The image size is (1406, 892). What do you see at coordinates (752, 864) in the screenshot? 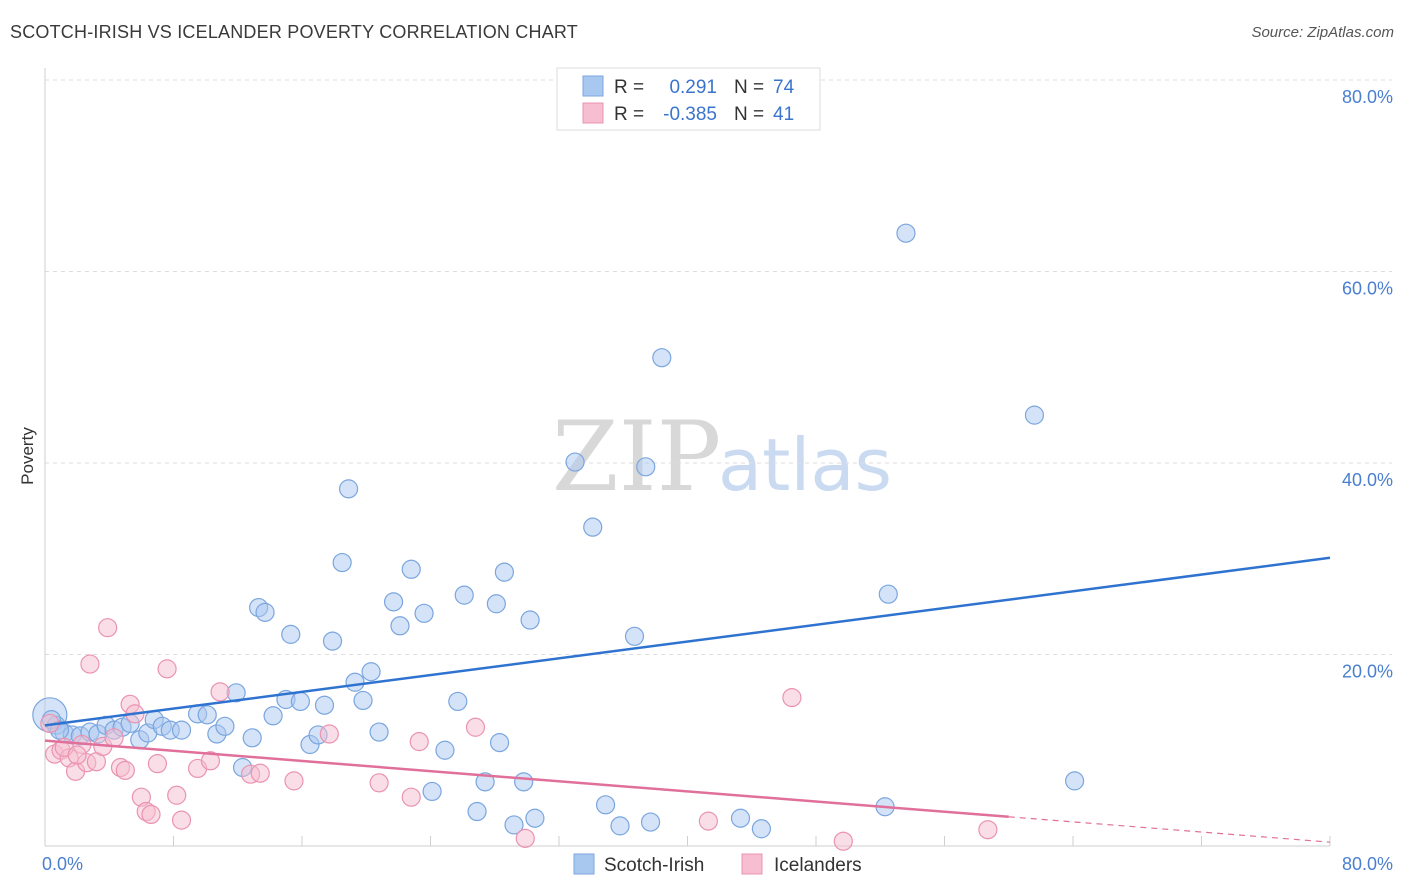
I see `legend-swatch-icelanders` at bounding box center [752, 864].